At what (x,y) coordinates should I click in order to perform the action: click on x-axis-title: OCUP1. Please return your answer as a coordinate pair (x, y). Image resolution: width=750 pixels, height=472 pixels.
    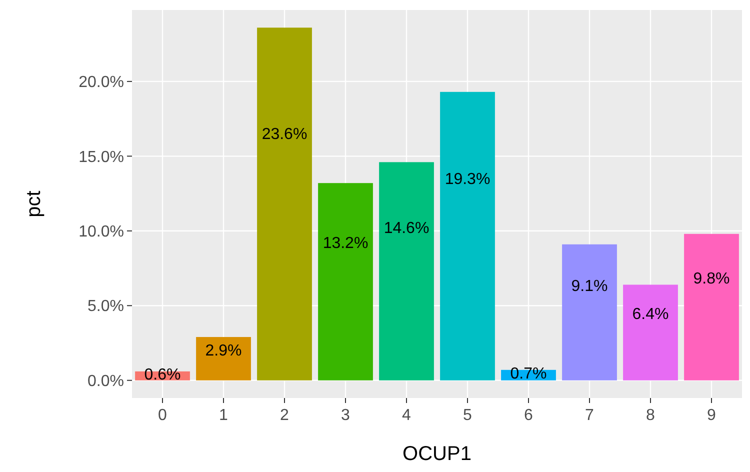
    Looking at the image, I should click on (437, 454).